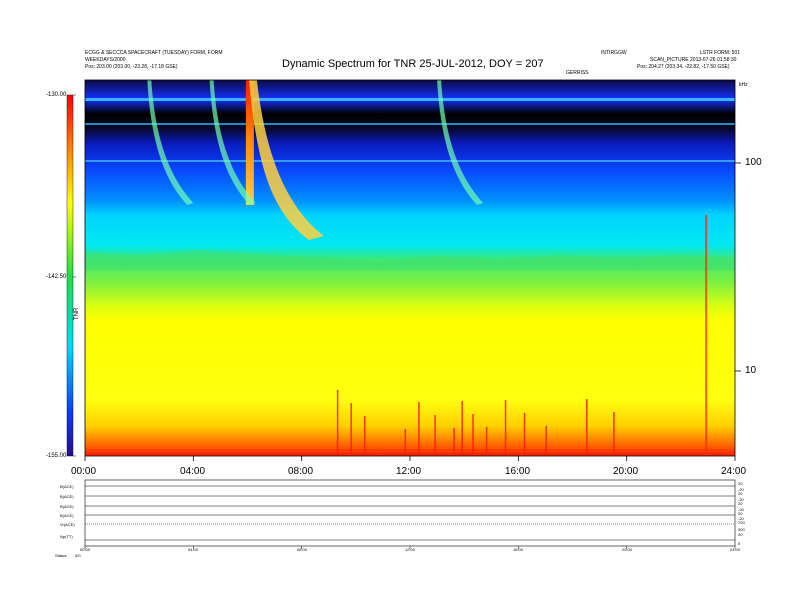  What do you see at coordinates (67, 524) in the screenshot?
I see `bottom-row-label: Vr(ACE)` at bounding box center [67, 524].